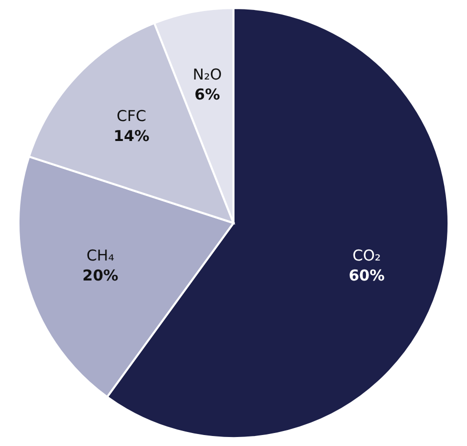 The image size is (467, 446). What do you see at coordinates (207, 94) in the screenshot?
I see `data-label: 6%` at bounding box center [207, 94].